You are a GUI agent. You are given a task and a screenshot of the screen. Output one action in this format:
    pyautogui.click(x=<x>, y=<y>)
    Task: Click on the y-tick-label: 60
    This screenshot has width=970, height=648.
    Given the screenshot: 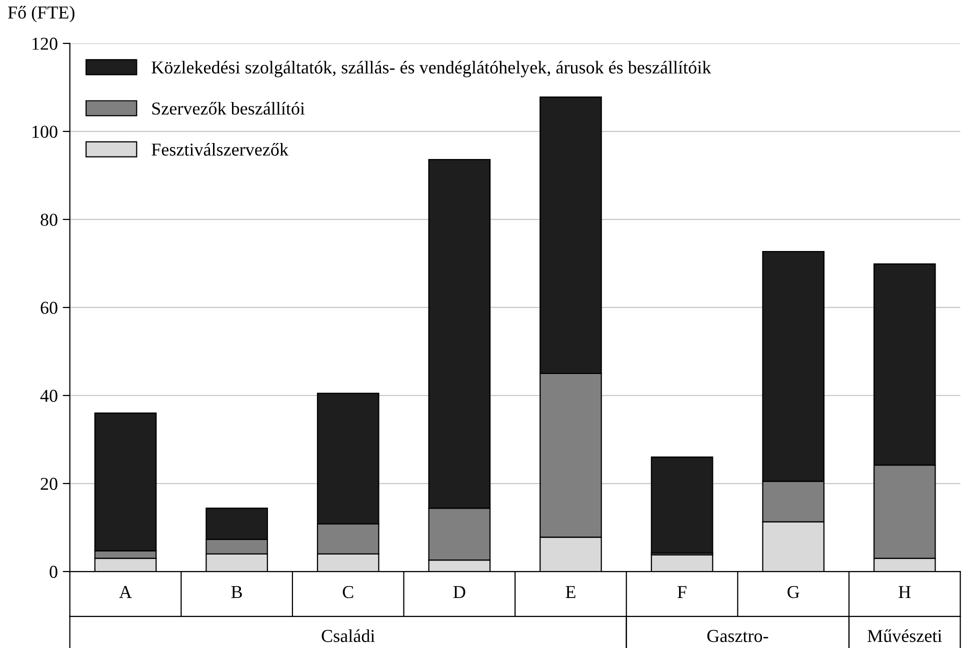 What is the action you would take?
    pyautogui.click(x=49, y=308)
    